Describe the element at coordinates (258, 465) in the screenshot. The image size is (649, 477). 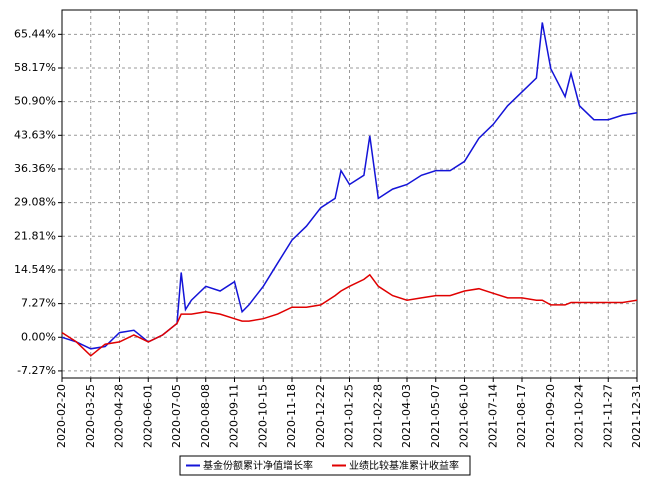
I see `legend-label: 基金份额累计净值增长率` at that location.